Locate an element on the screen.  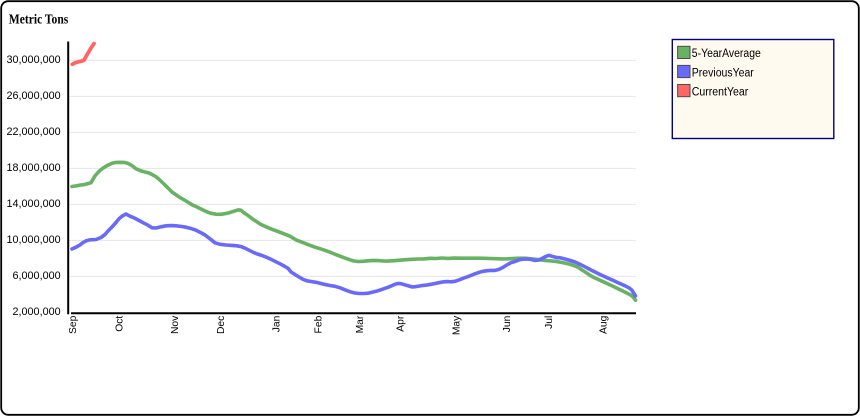
svg-text: 6,000,000 is located at coordinates (37, 276).